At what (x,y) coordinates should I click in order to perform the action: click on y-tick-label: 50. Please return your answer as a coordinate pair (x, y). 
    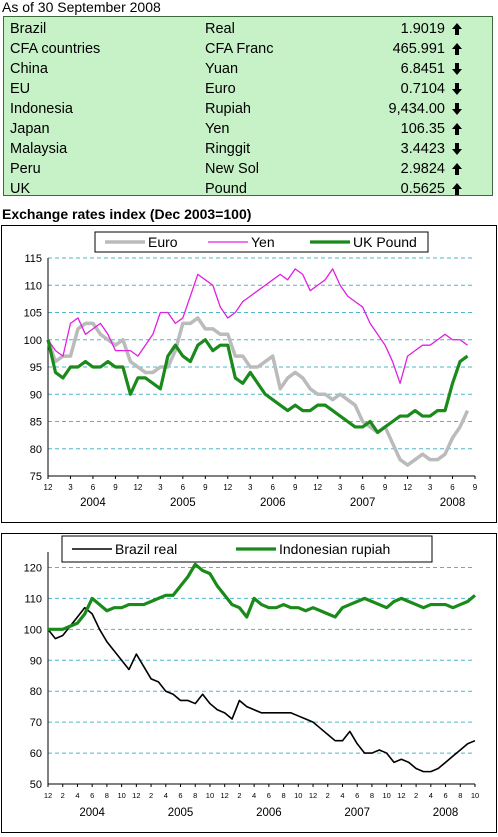
    Looking at the image, I should click on (36, 785).